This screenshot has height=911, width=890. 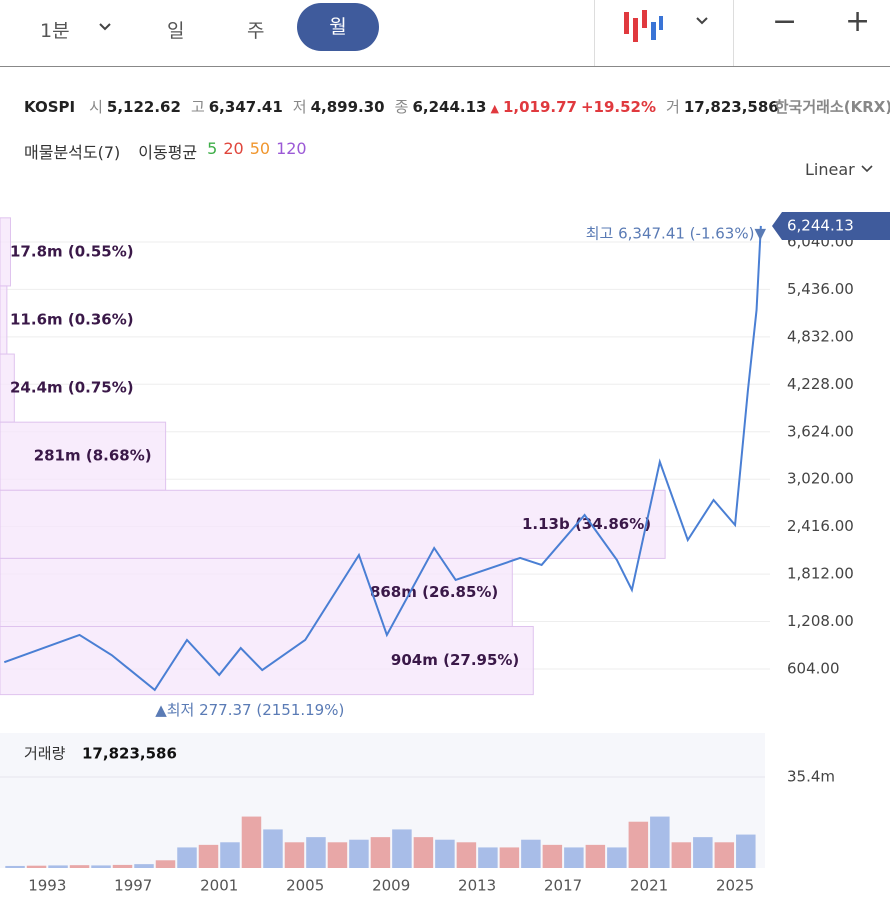 What do you see at coordinates (291, 148) in the screenshot?
I see `ma-period: 120` at bounding box center [291, 148].